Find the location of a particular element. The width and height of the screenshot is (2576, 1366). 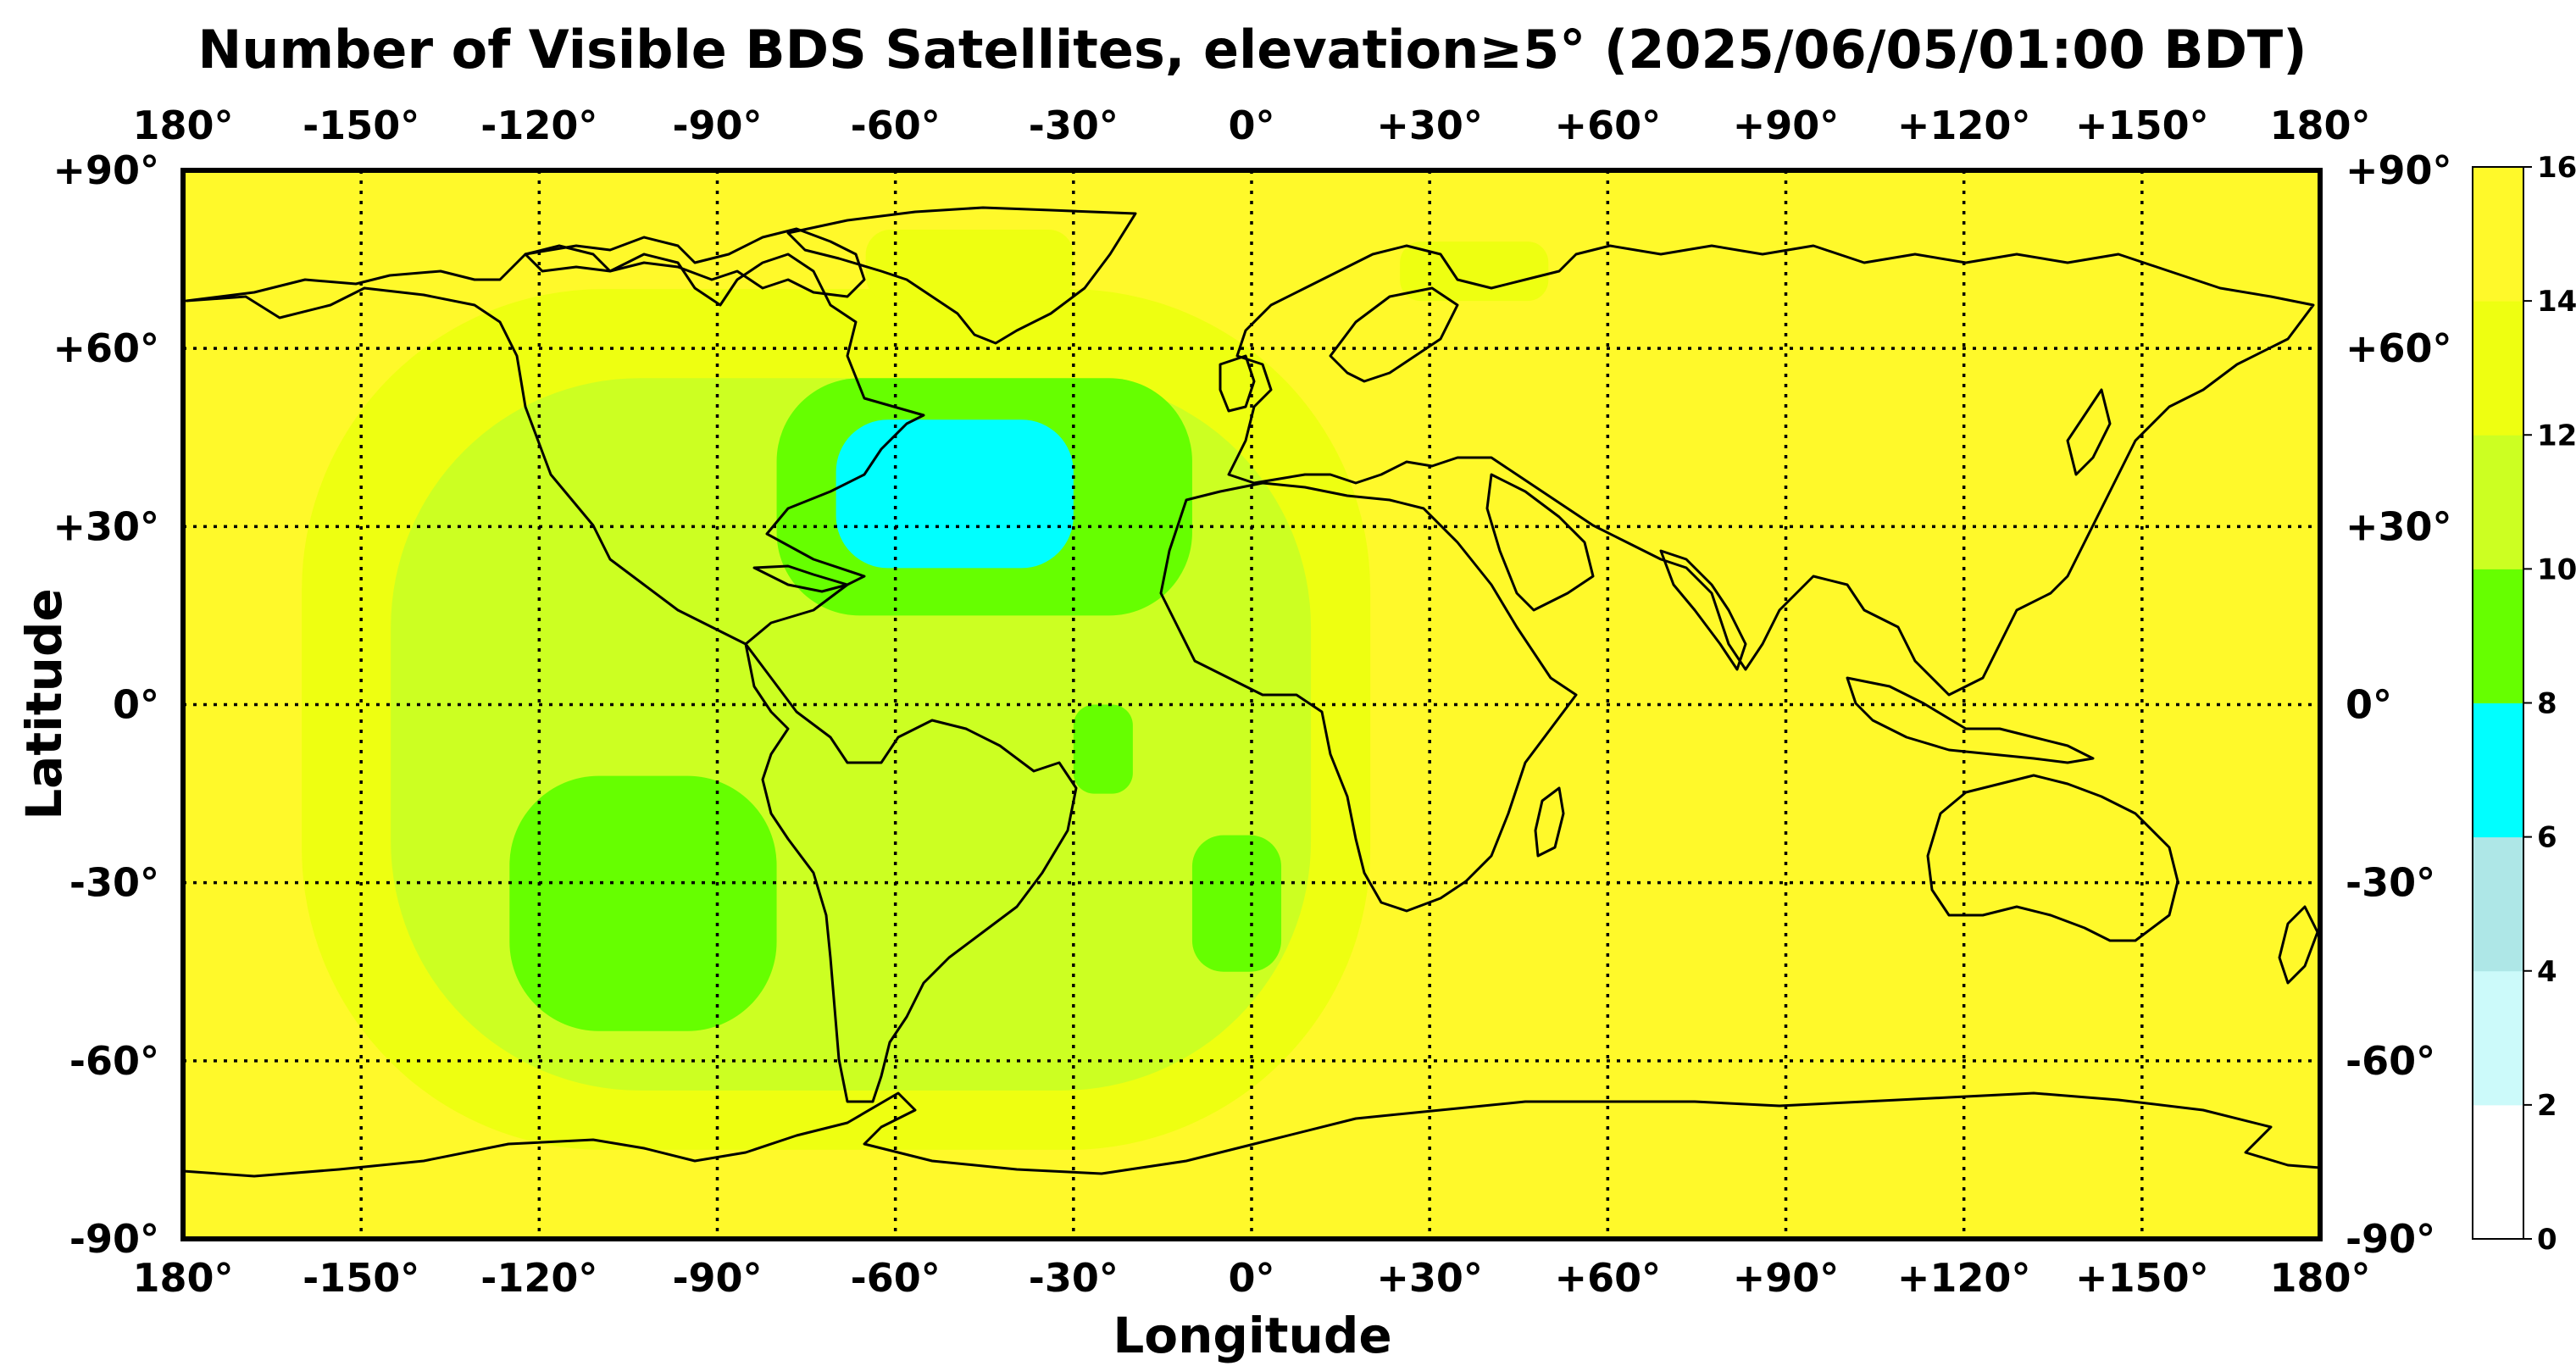

coastline-caribbean is located at coordinates (800, 578).